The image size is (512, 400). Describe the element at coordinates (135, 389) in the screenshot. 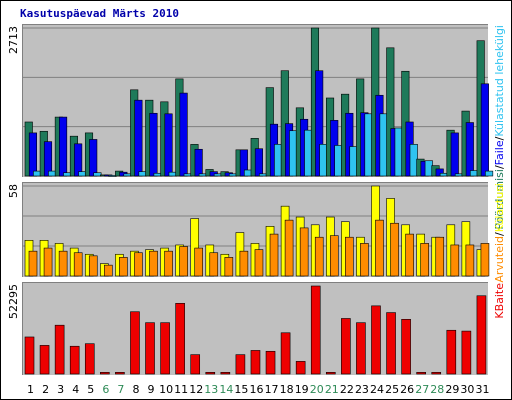

I see `x-tick-label-day-8: 8` at that location.